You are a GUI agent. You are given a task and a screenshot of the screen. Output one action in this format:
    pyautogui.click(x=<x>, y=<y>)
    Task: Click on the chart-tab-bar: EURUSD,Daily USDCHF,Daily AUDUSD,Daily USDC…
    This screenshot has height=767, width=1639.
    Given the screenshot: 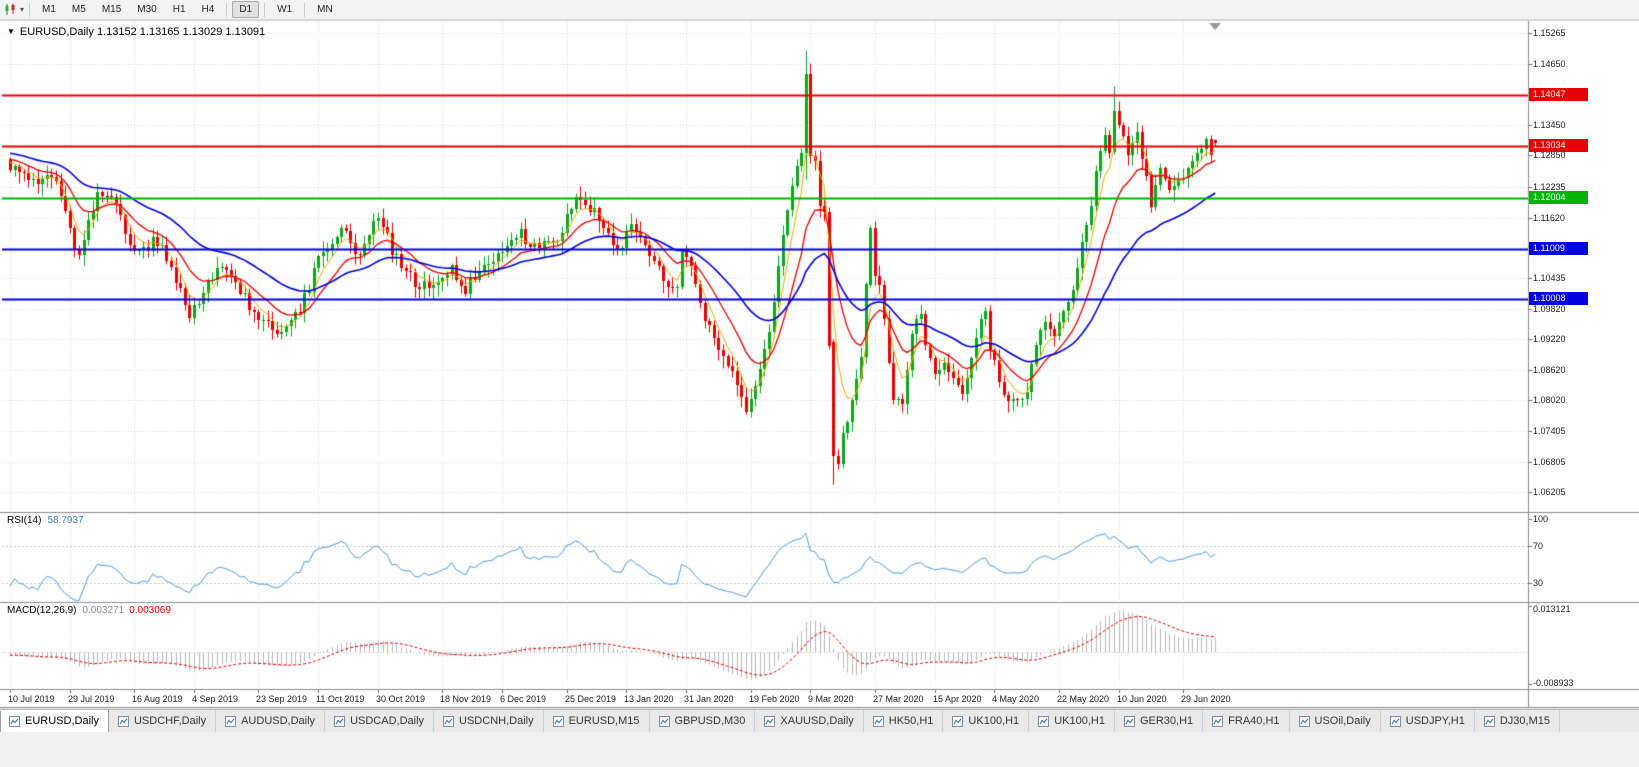 What is the action you would take?
    pyautogui.click(x=819, y=720)
    